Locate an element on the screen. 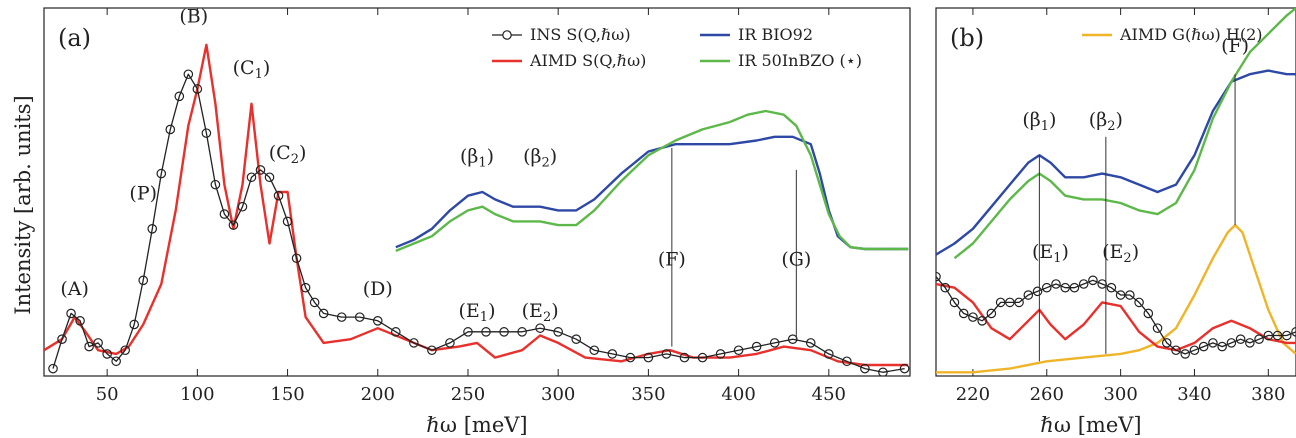  legend-entry-ins: INS S(Q,ℏω) is located at coordinates (580, 34).